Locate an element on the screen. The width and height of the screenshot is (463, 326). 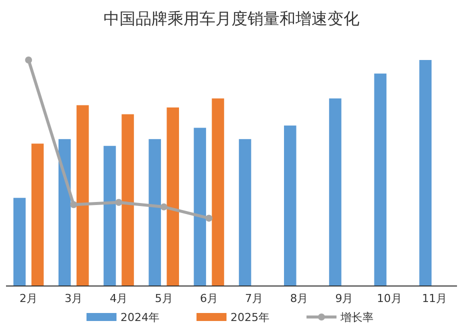
x-tick-label: 2月 is located at coordinates (29, 298).